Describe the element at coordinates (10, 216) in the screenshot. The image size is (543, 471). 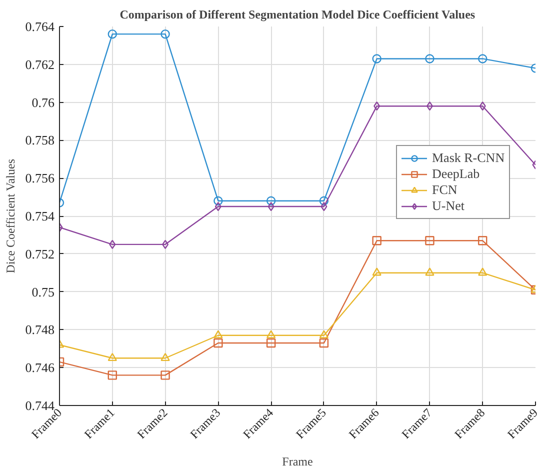
I see `y-axis-title: Dice Coefficient Values` at that location.